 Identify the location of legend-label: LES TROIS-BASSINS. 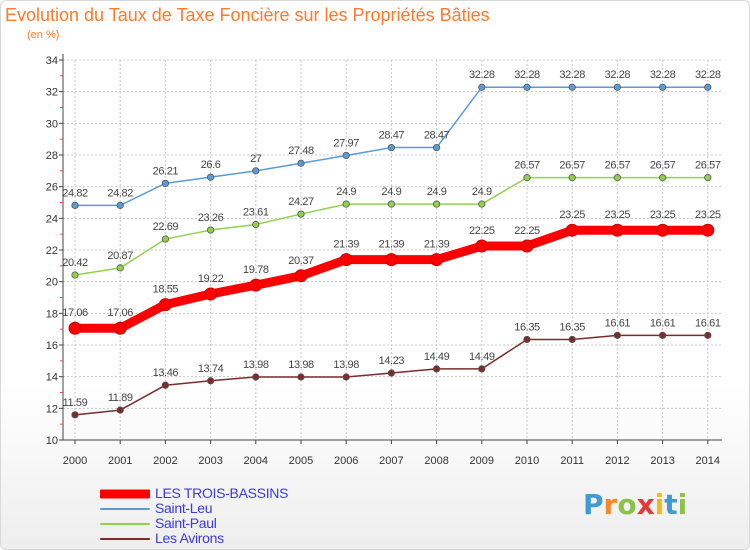
(222, 493).